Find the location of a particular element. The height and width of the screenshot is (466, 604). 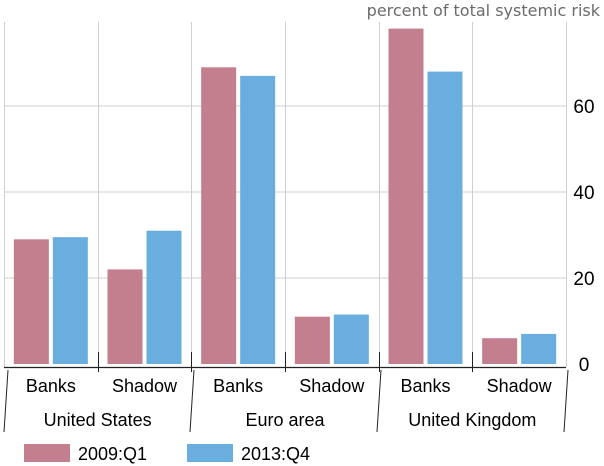

group-label: United Kingdom is located at coordinates (472, 420).